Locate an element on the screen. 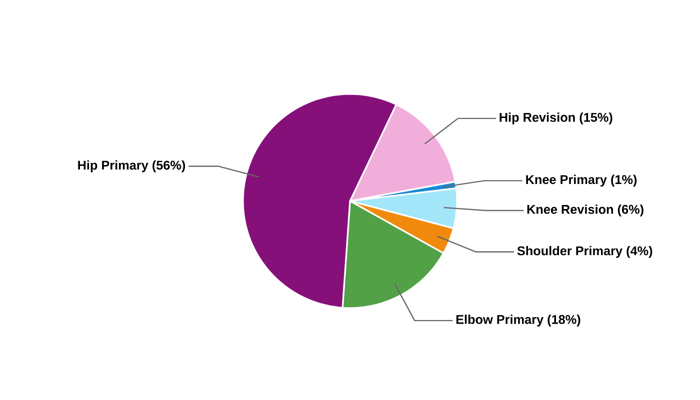  slice-label: Hip Revision (15%) is located at coordinates (556, 118).